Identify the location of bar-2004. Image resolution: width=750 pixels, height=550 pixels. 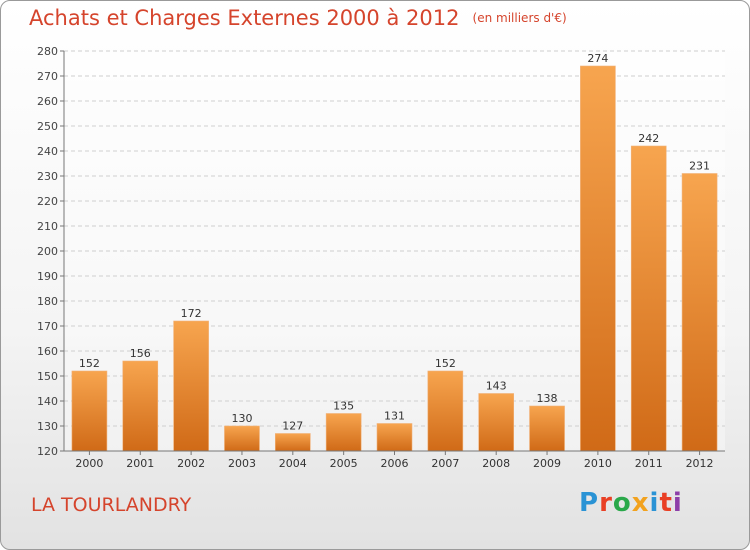
(293, 442).